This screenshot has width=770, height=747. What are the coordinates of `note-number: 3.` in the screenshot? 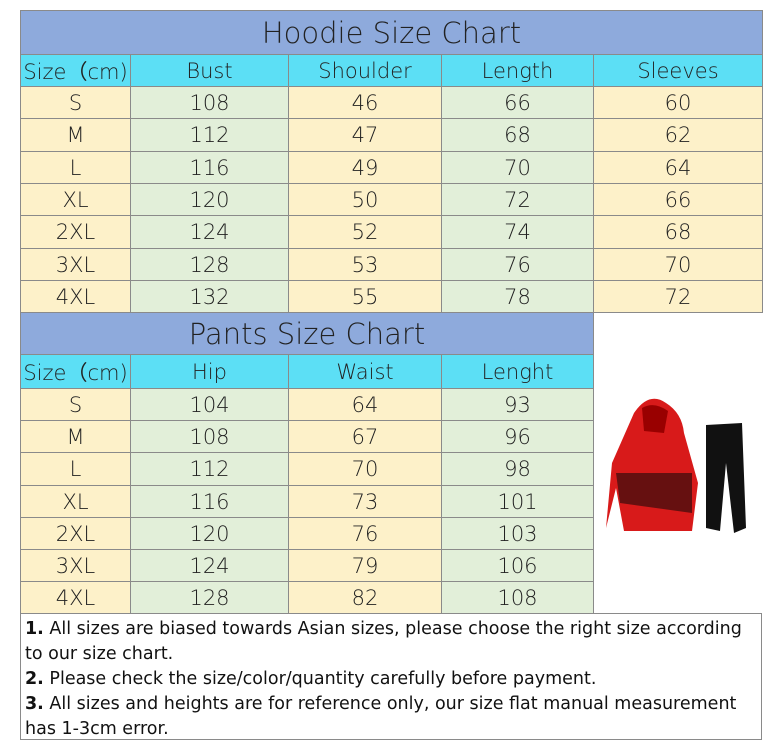 It's located at (34, 704).